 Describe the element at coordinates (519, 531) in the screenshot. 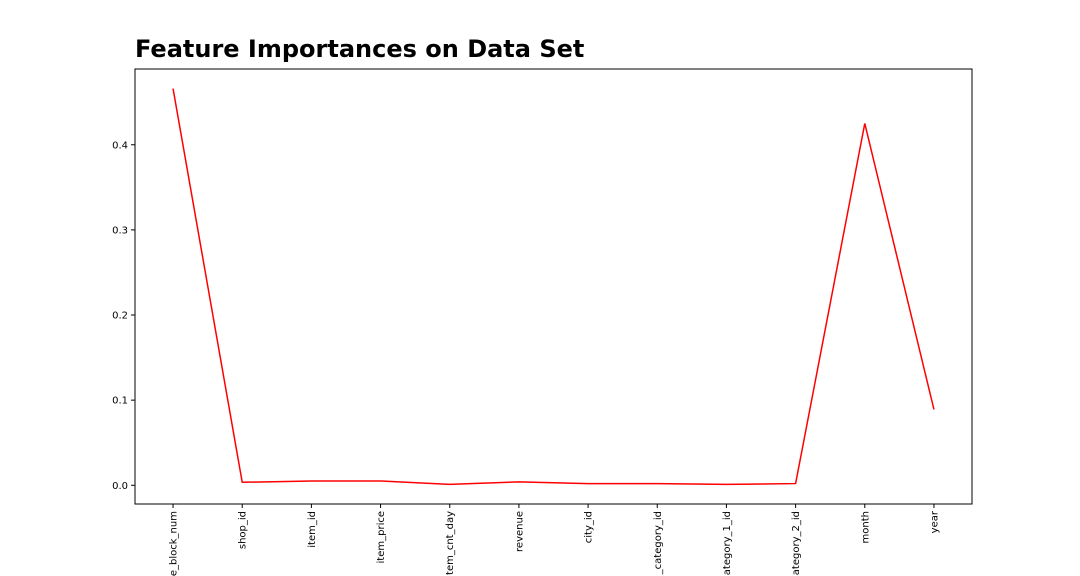

I see `x-tick-label: revenue` at that location.